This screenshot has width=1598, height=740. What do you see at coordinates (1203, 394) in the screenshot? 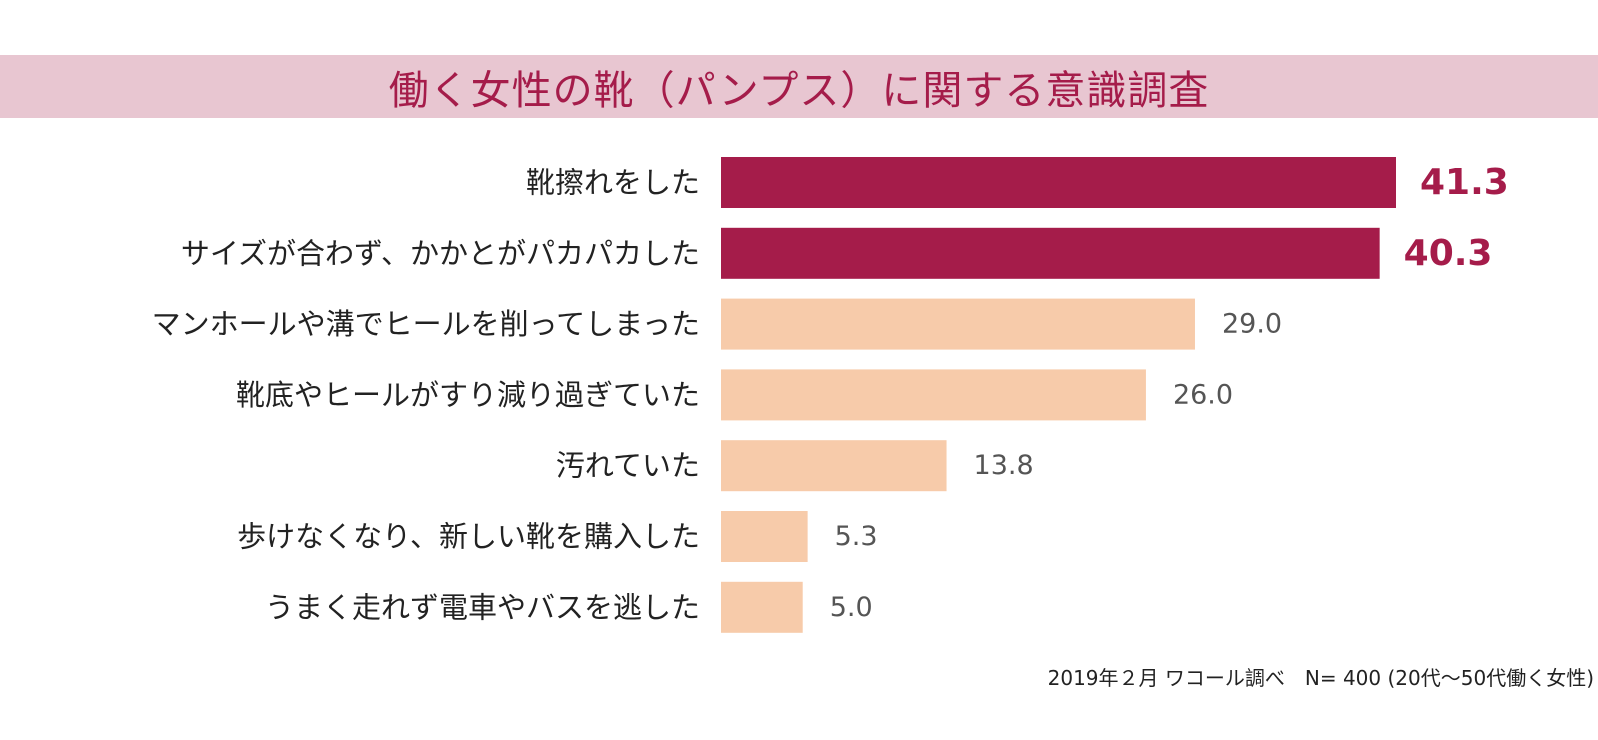
I see `value-label: 26.0` at bounding box center [1203, 394].